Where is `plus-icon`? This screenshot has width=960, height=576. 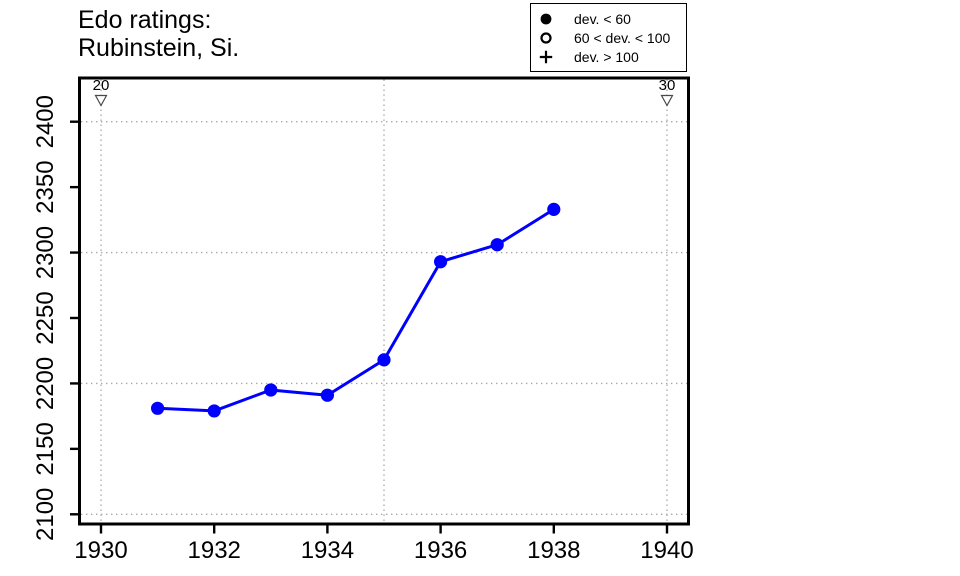 plus-icon is located at coordinates (546, 57).